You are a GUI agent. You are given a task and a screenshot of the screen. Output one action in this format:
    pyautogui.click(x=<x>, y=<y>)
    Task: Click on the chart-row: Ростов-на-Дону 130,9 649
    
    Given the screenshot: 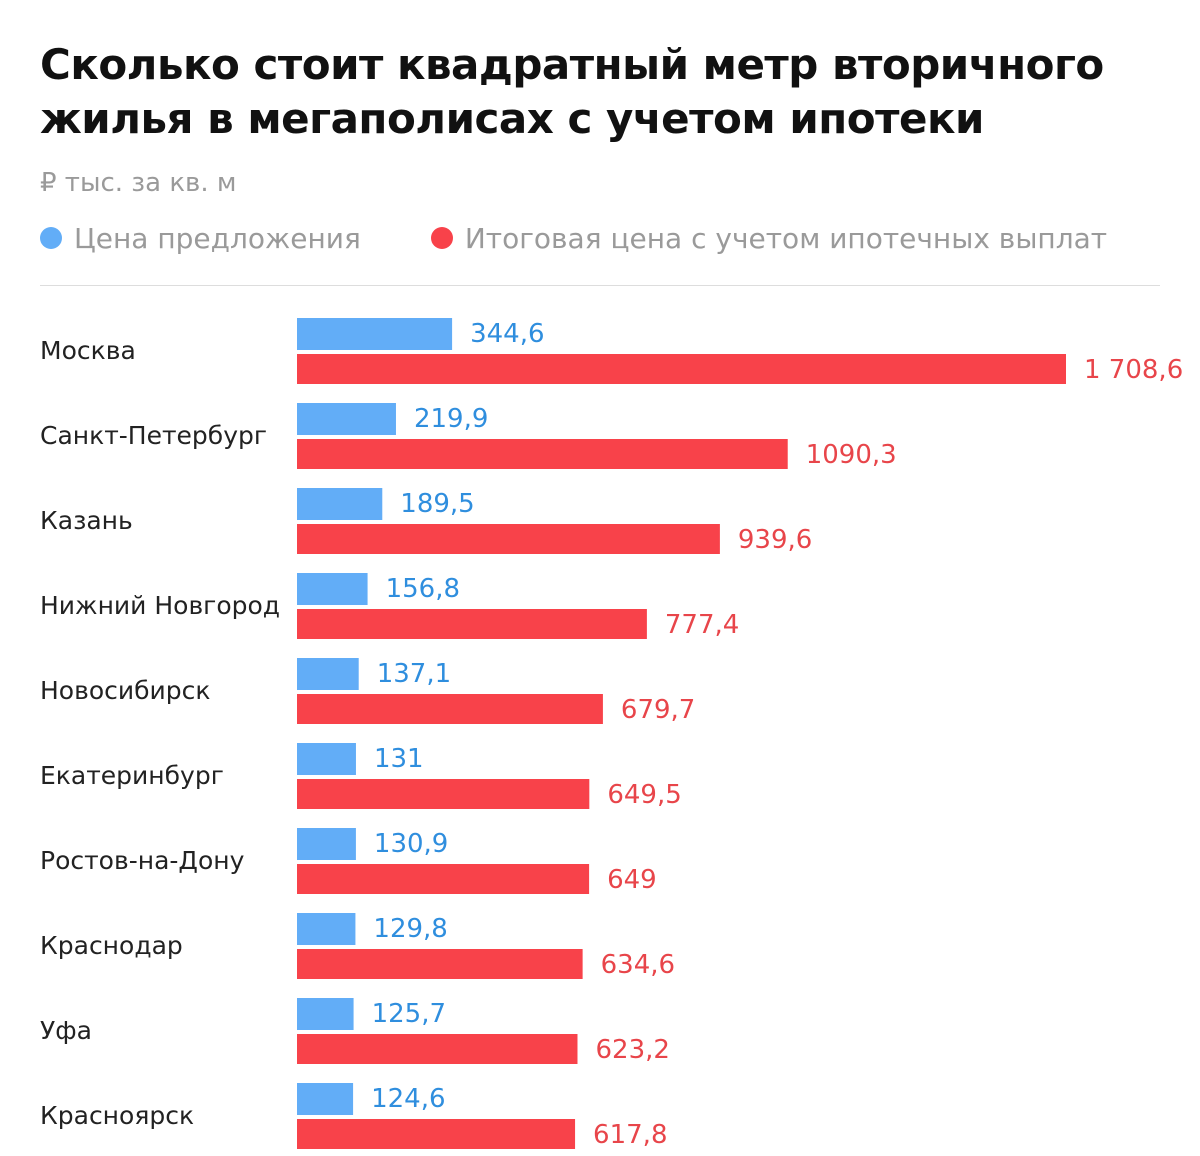 What is the action you would take?
    pyautogui.click(x=348, y=861)
    